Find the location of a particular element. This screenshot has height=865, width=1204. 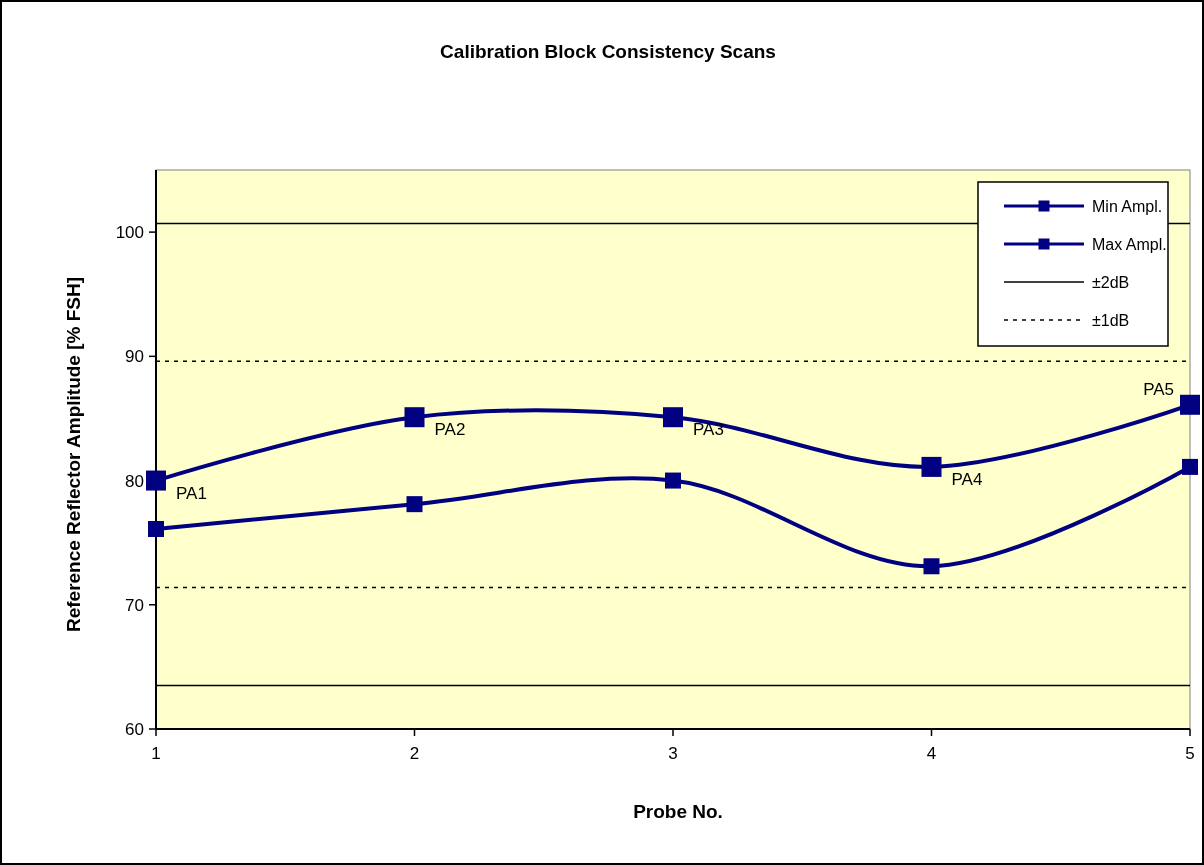

y-axis-title: Reference Reflector Amplitude [% FSH] is located at coordinates (73, 454).